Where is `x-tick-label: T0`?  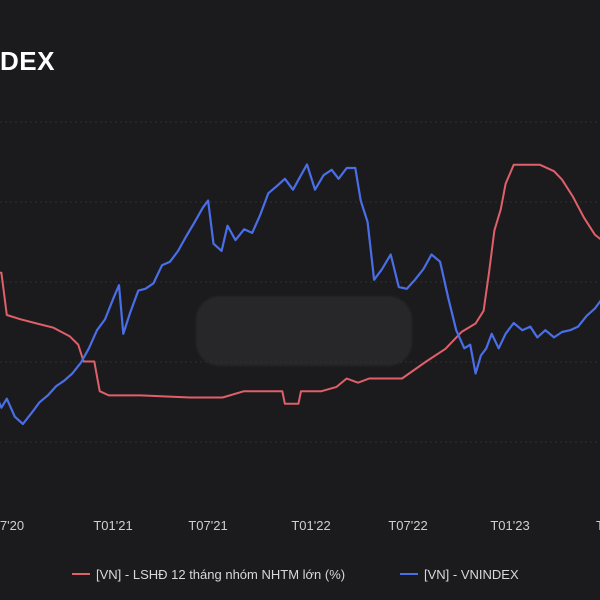
x-tick-label: T0 is located at coordinates (598, 525).